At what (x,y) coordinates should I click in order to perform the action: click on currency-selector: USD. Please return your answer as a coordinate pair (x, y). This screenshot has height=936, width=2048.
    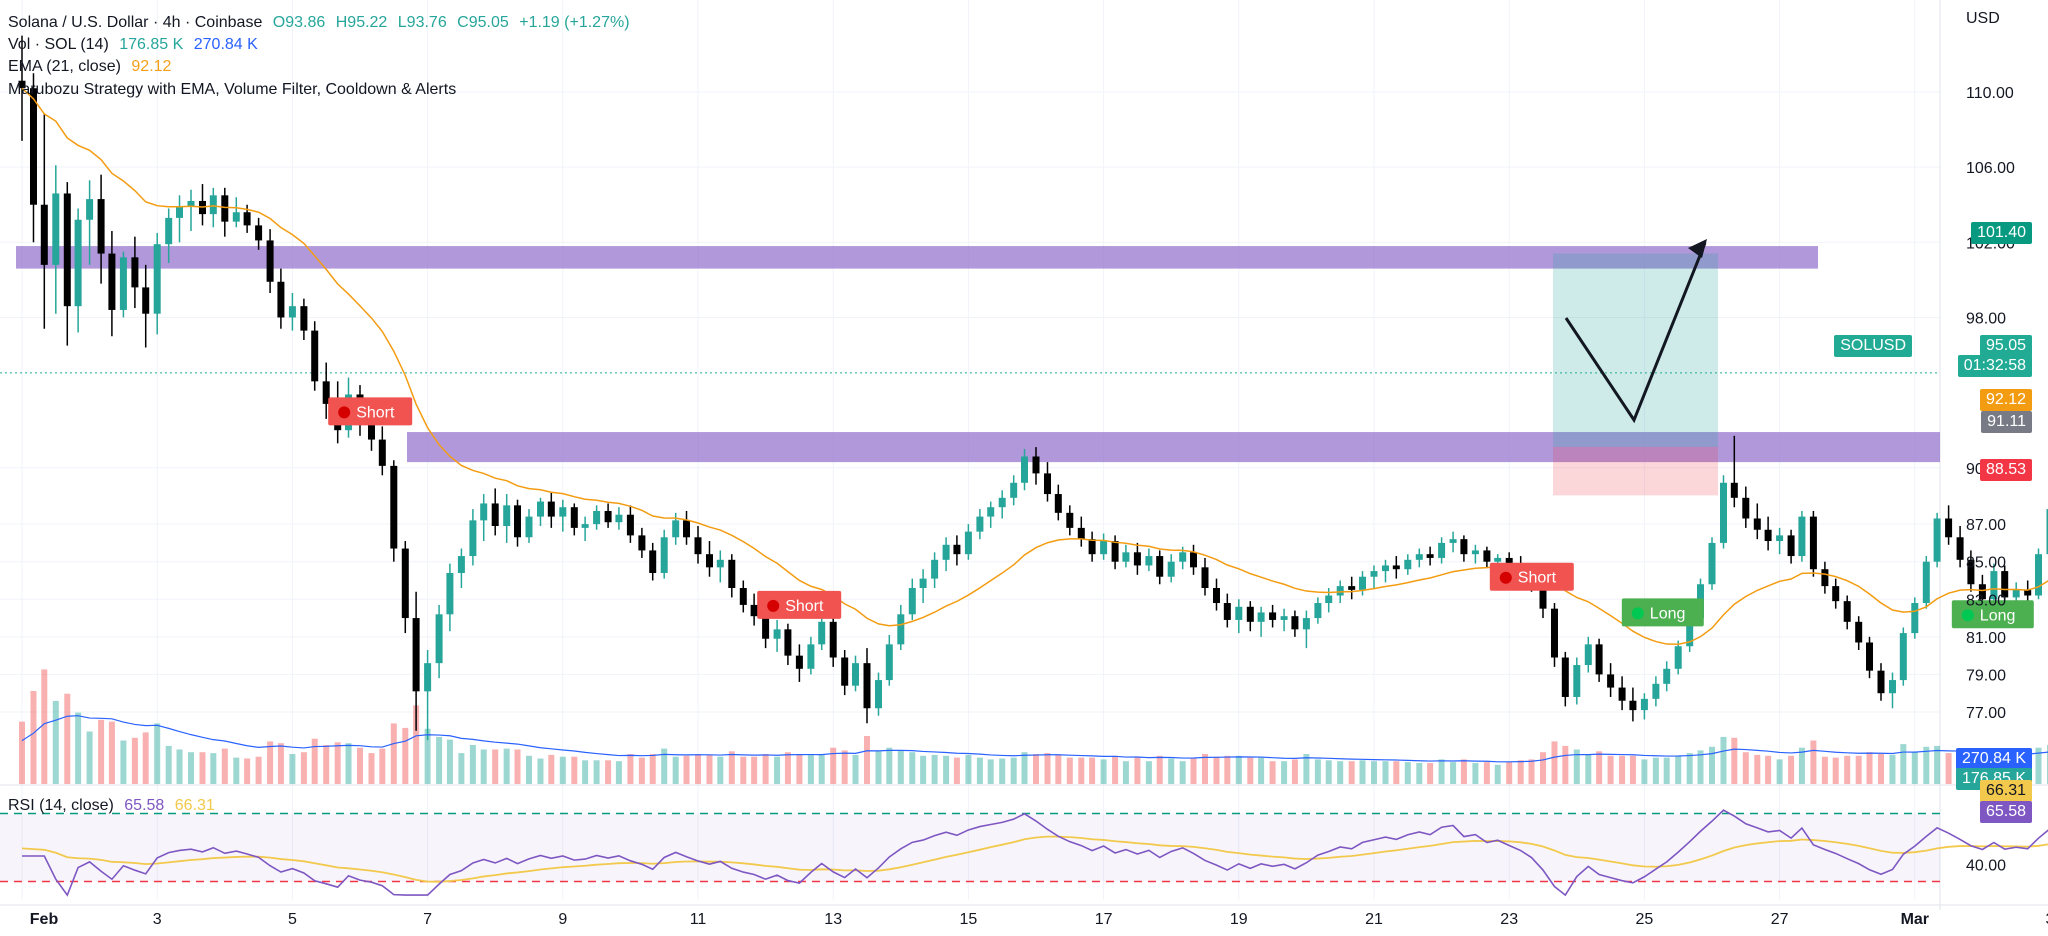
    Looking at the image, I should click on (1983, 18).